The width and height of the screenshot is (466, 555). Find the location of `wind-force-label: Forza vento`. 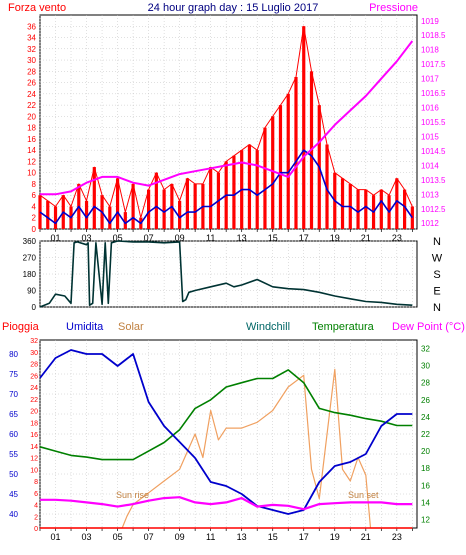

wind-force-label: Forza vento is located at coordinates (37, 8).